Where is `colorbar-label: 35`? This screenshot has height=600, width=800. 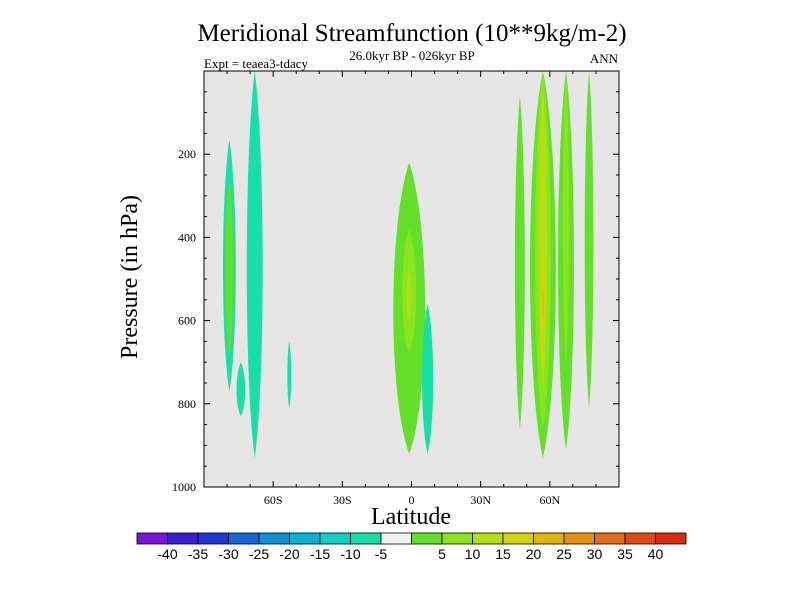 colorbar-label: 35 is located at coordinates (625, 554).